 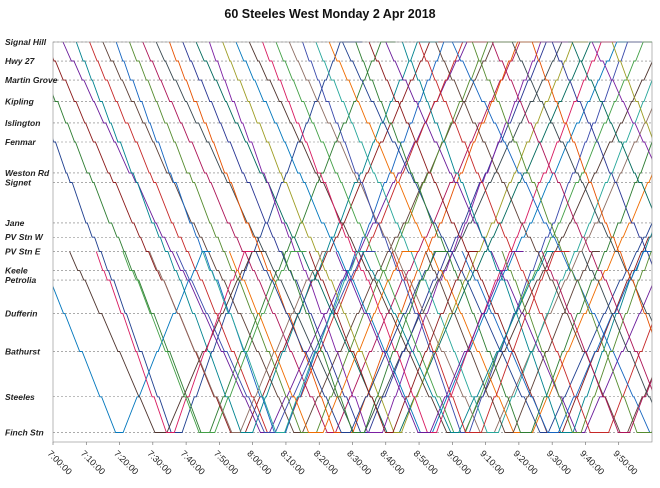 What do you see at coordinates (359, 462) in the screenshot?
I see `x-tick-label: 8:30:00` at bounding box center [359, 462].